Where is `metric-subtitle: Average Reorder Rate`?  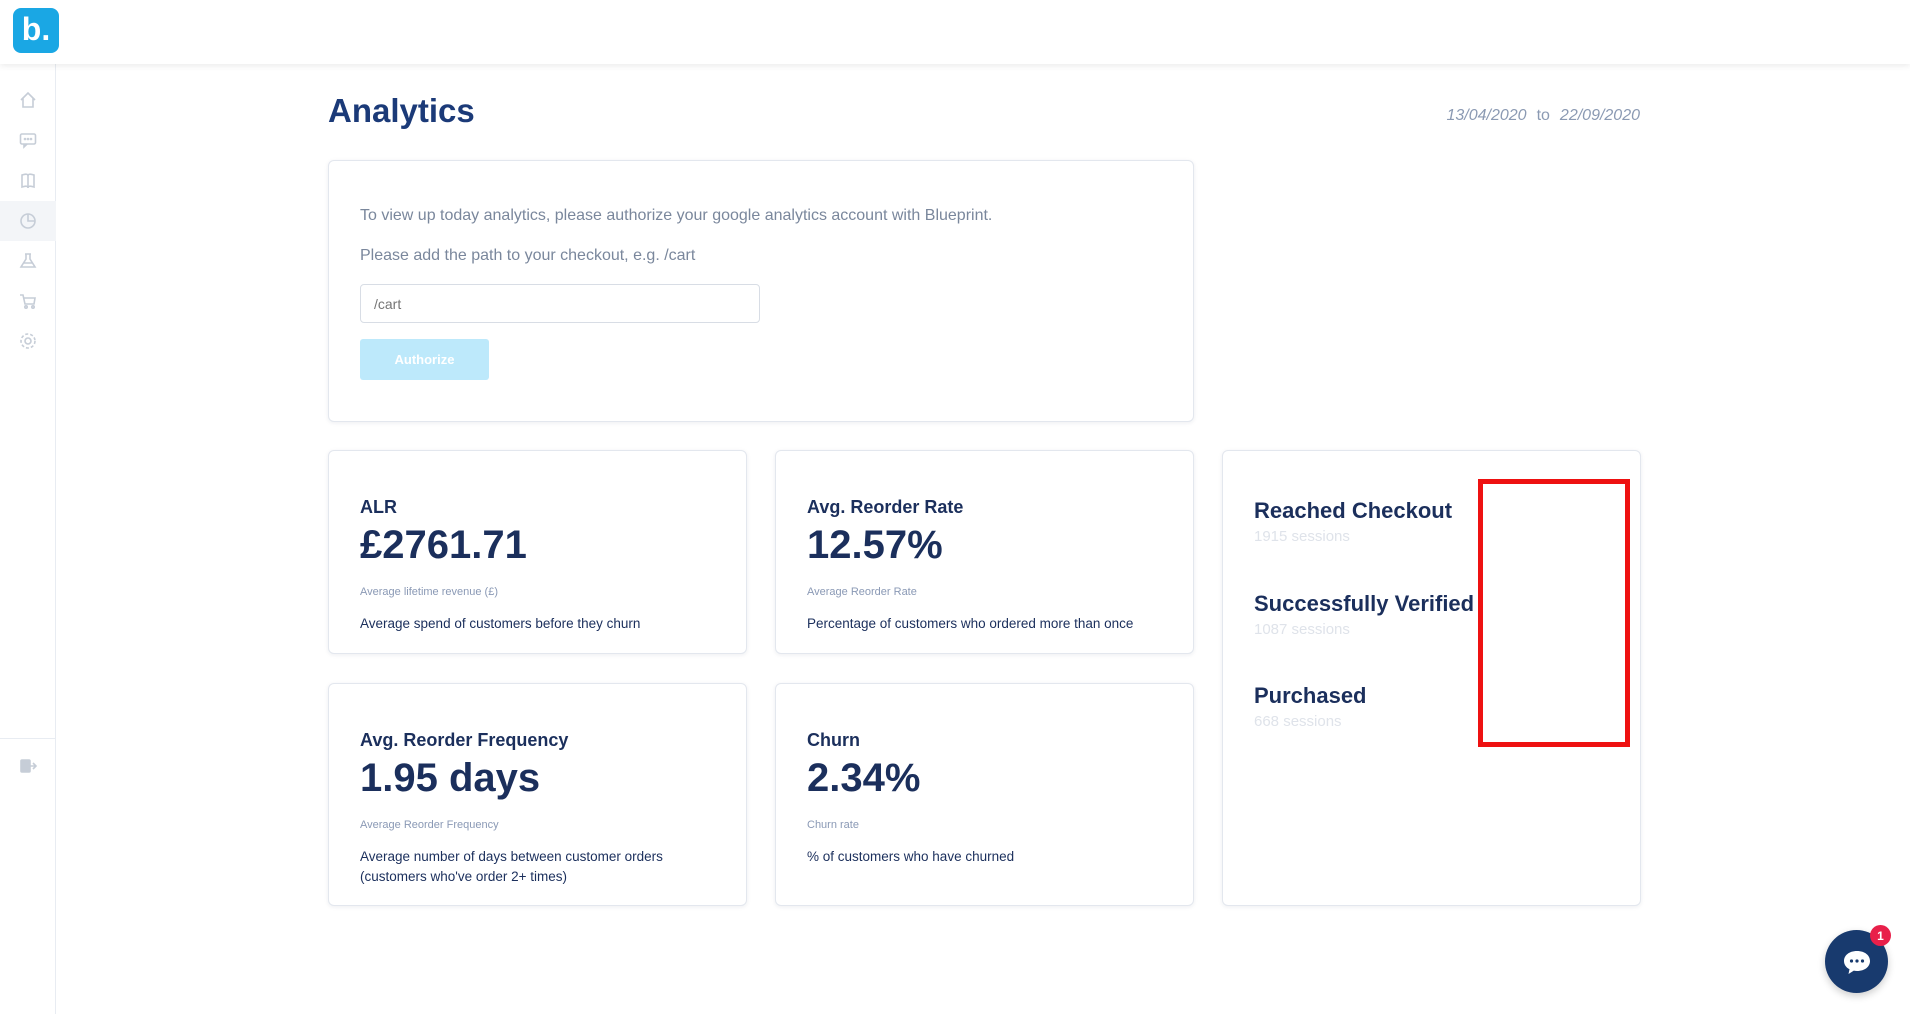
metric-subtitle: Average Reorder Rate is located at coordinates (862, 592).